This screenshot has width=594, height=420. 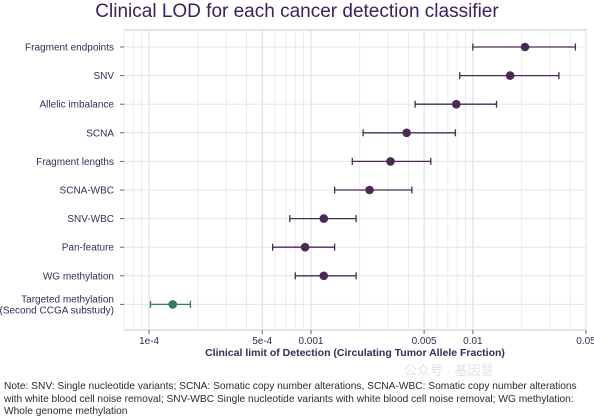 What do you see at coordinates (473, 341) in the screenshot?
I see `x-tick-label: 0.01` at bounding box center [473, 341].